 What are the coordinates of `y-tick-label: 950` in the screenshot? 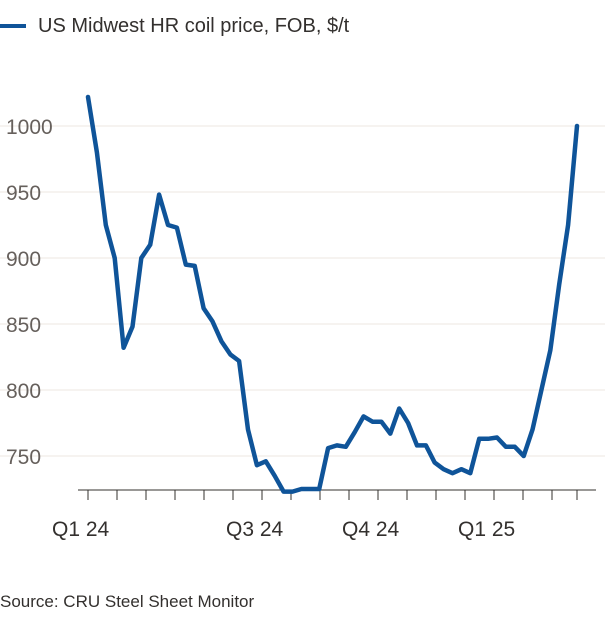 It's located at (23, 193).